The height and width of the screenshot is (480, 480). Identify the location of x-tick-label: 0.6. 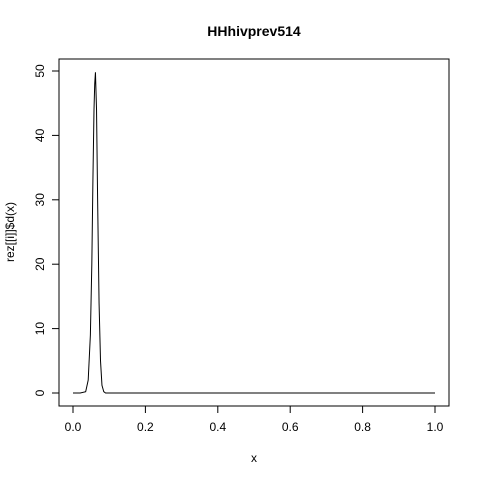
(290, 427).